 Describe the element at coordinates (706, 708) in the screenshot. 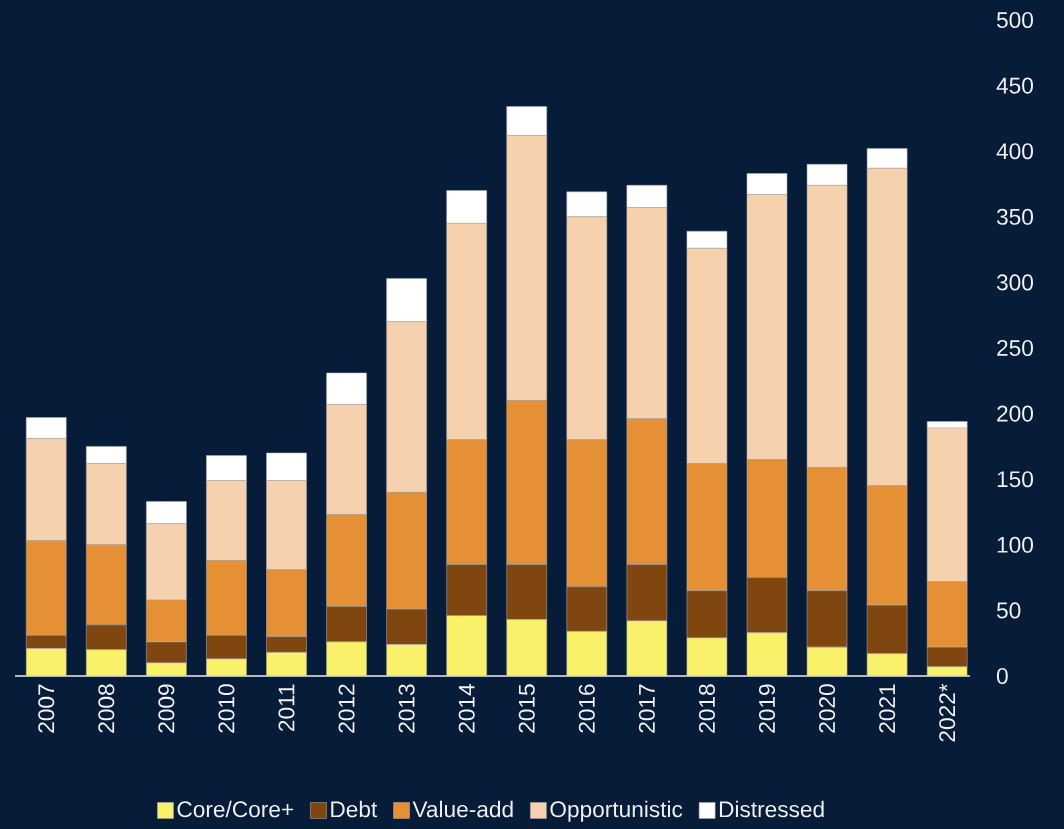

I see `x-tick-label: 2018` at that location.